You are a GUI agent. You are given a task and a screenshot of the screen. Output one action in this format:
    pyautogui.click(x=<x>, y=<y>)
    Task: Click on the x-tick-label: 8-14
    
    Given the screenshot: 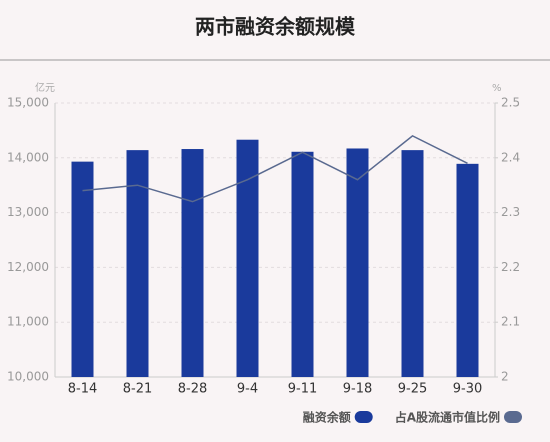 What is the action you would take?
    pyautogui.click(x=83, y=389)
    